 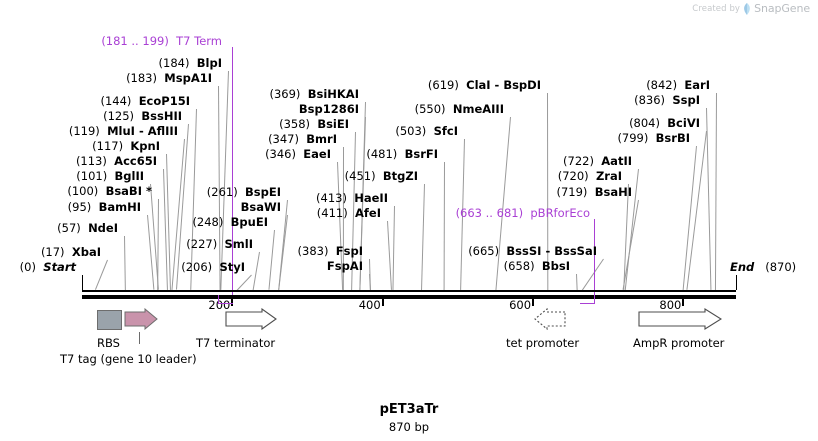 What do you see at coordinates (103, 228) in the screenshot?
I see `enzyme-name: NdeI` at bounding box center [103, 228].